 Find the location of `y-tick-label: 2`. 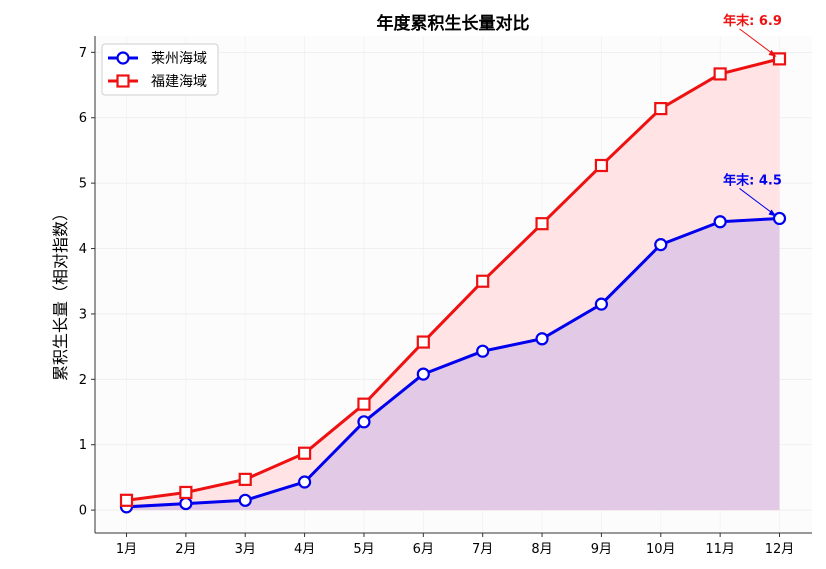

y-tick-label: 2 is located at coordinates (83, 380).